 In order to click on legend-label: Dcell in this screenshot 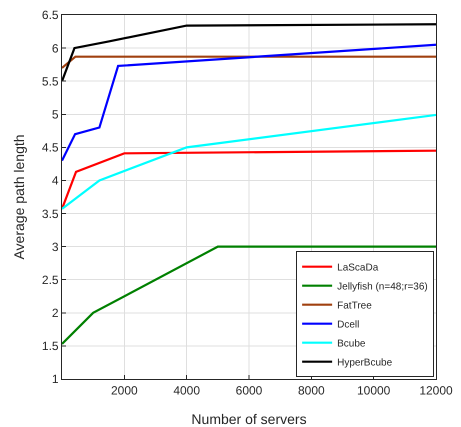, I will do `click(348, 325)`.